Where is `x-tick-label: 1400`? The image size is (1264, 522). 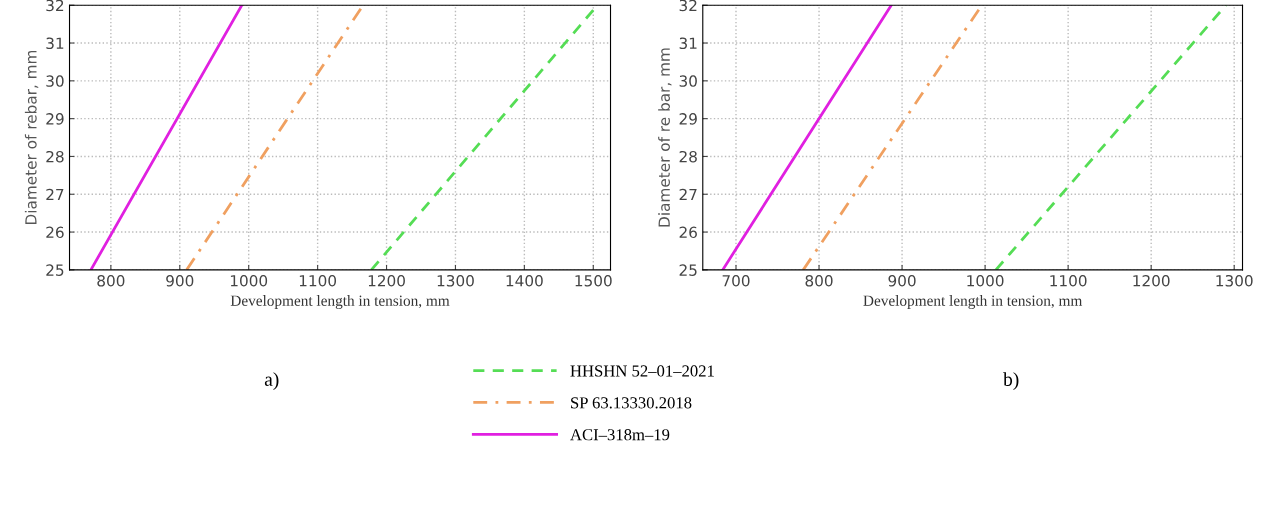
x-tick-label: 1400 is located at coordinates (524, 281).